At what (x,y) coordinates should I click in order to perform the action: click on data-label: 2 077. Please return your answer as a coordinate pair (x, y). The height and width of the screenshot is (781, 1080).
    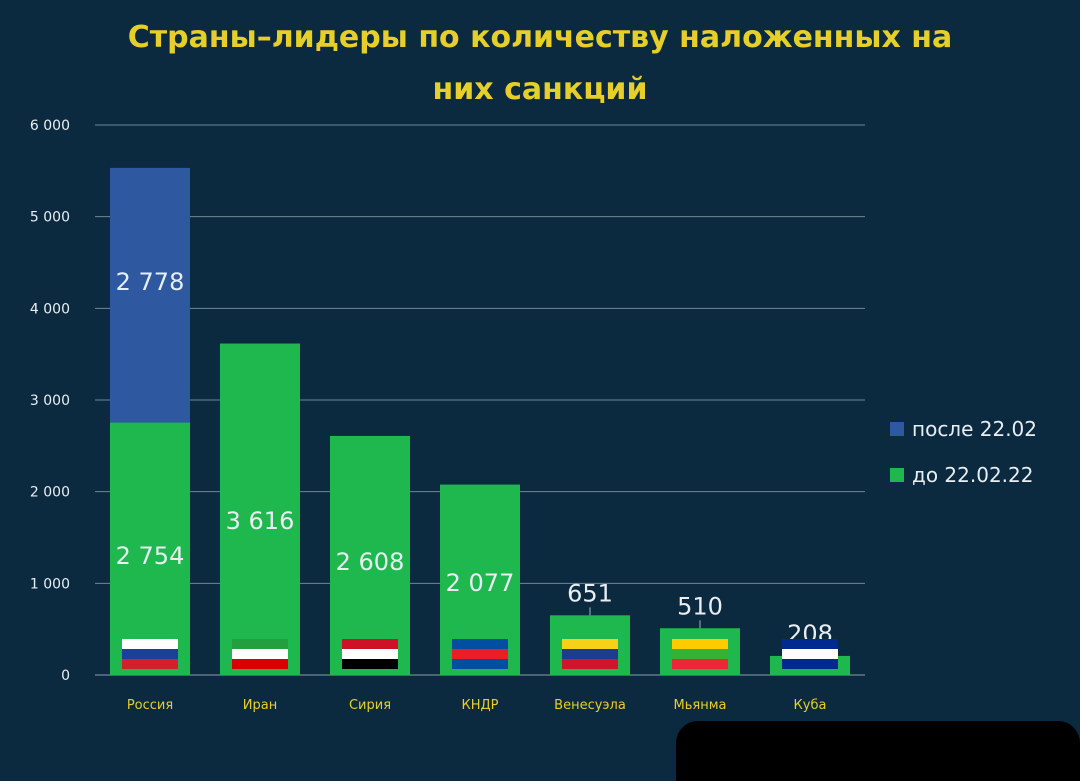
    Looking at the image, I should click on (480, 583).